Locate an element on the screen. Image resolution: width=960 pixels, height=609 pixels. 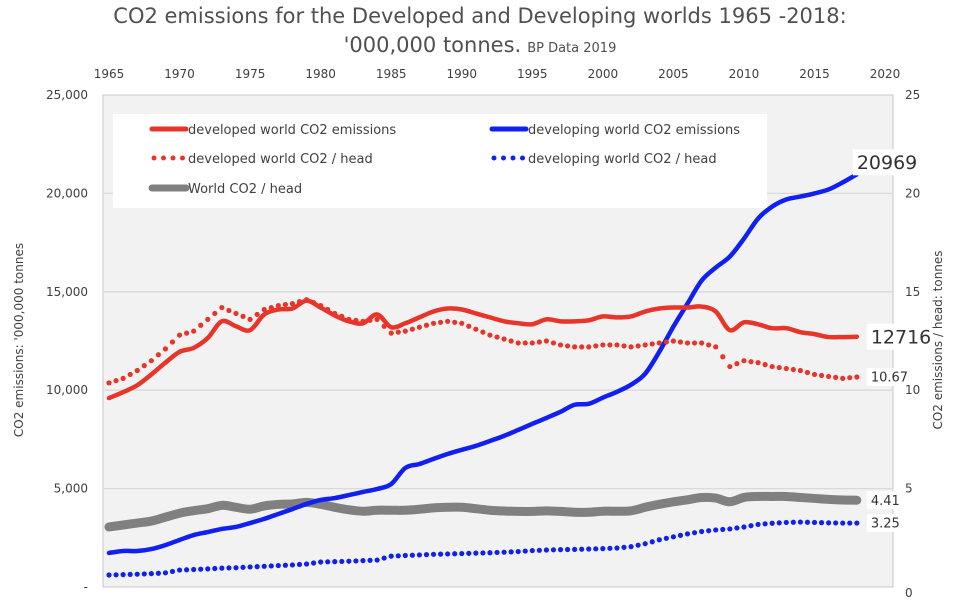
y-left-tick-label: 25,000 is located at coordinates (67, 95).